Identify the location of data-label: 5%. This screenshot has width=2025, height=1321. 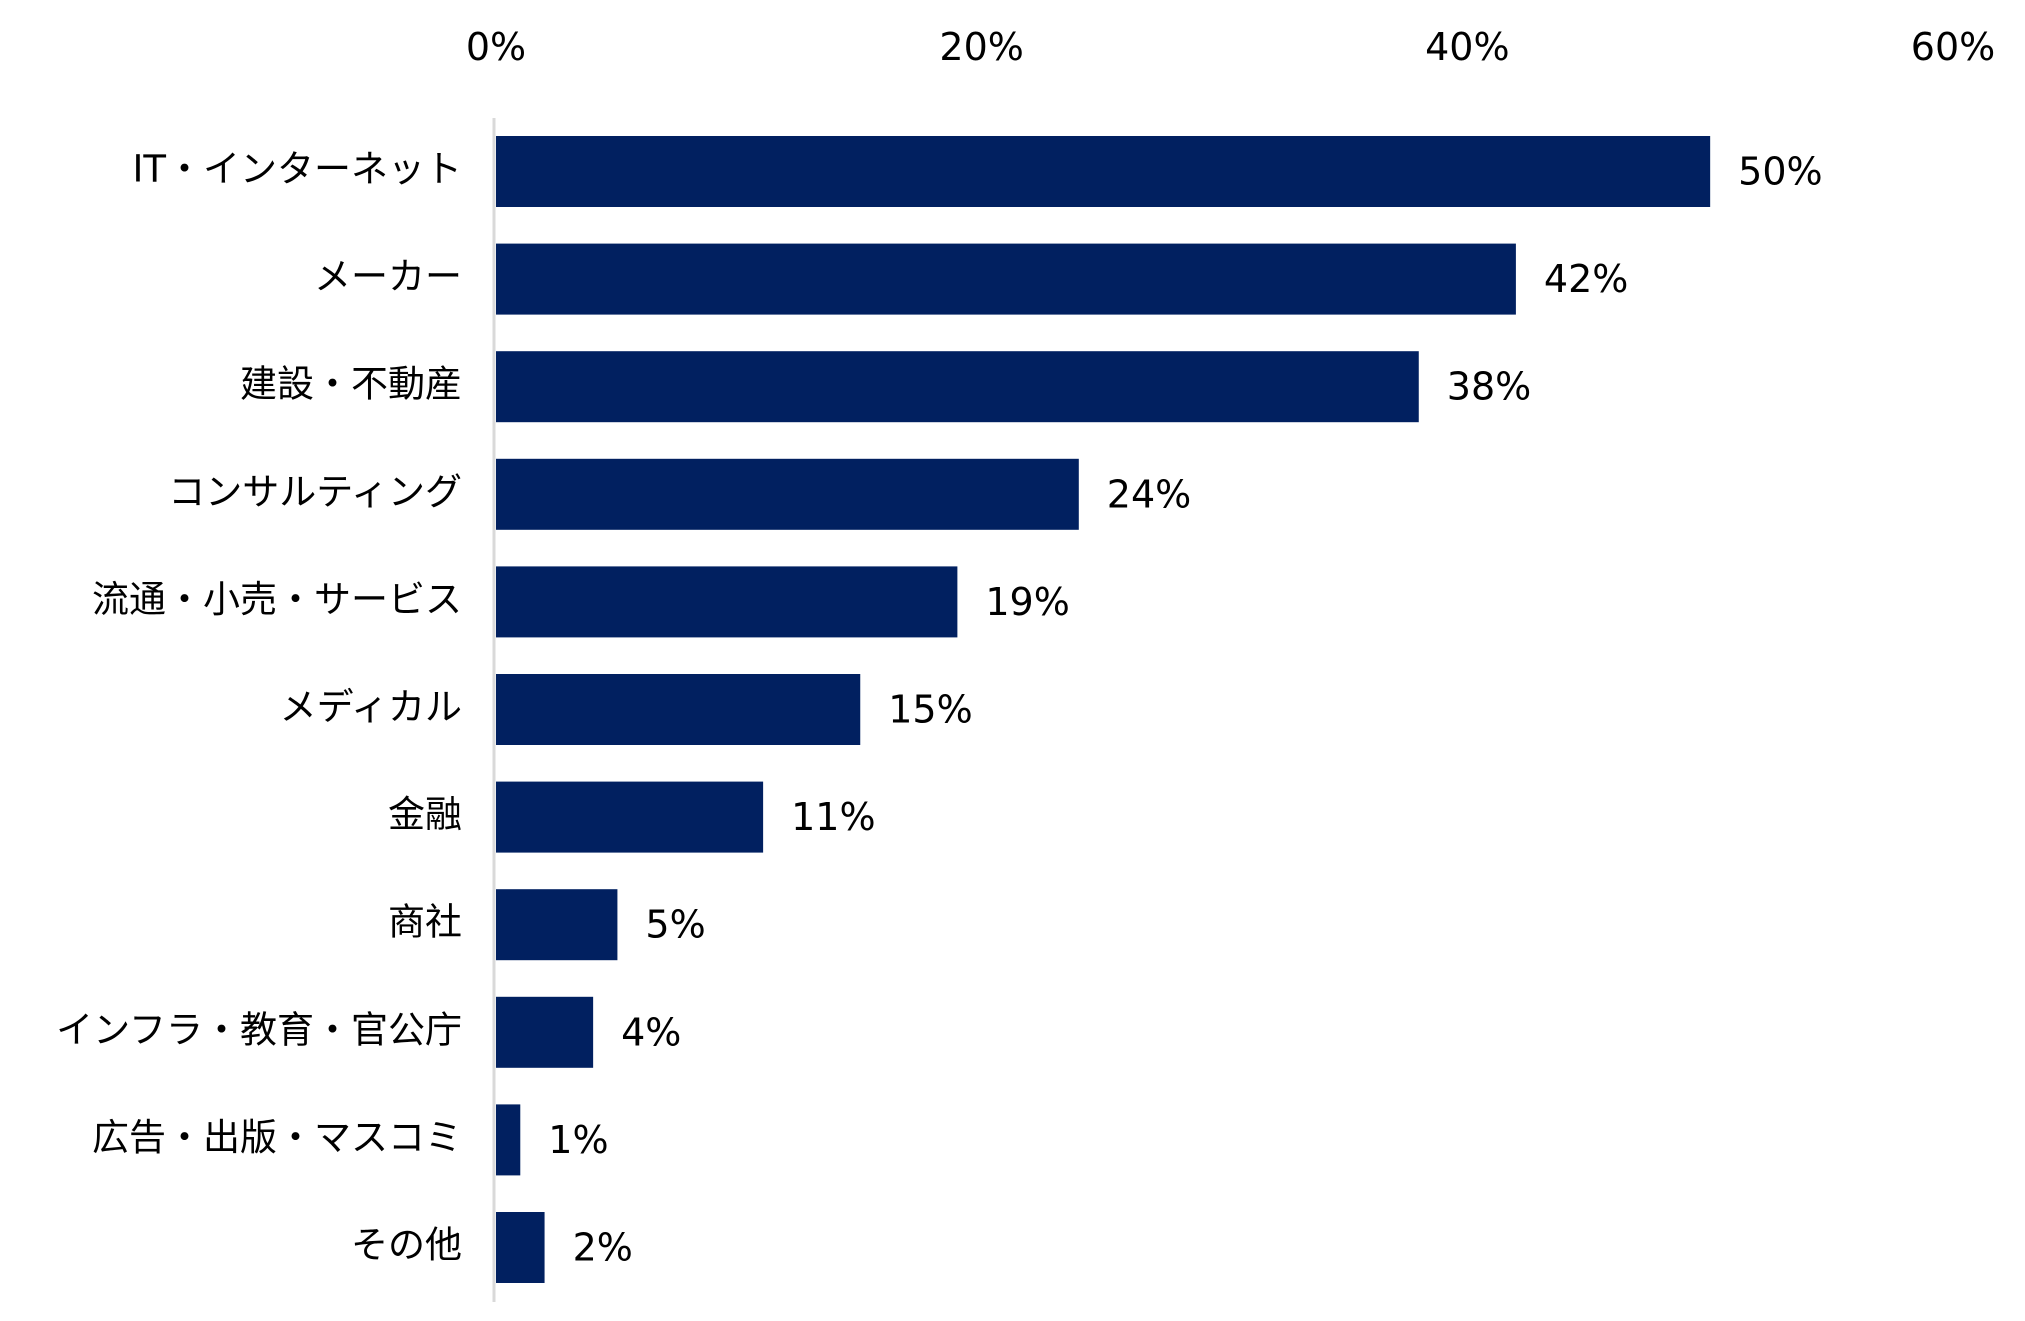
(675, 925).